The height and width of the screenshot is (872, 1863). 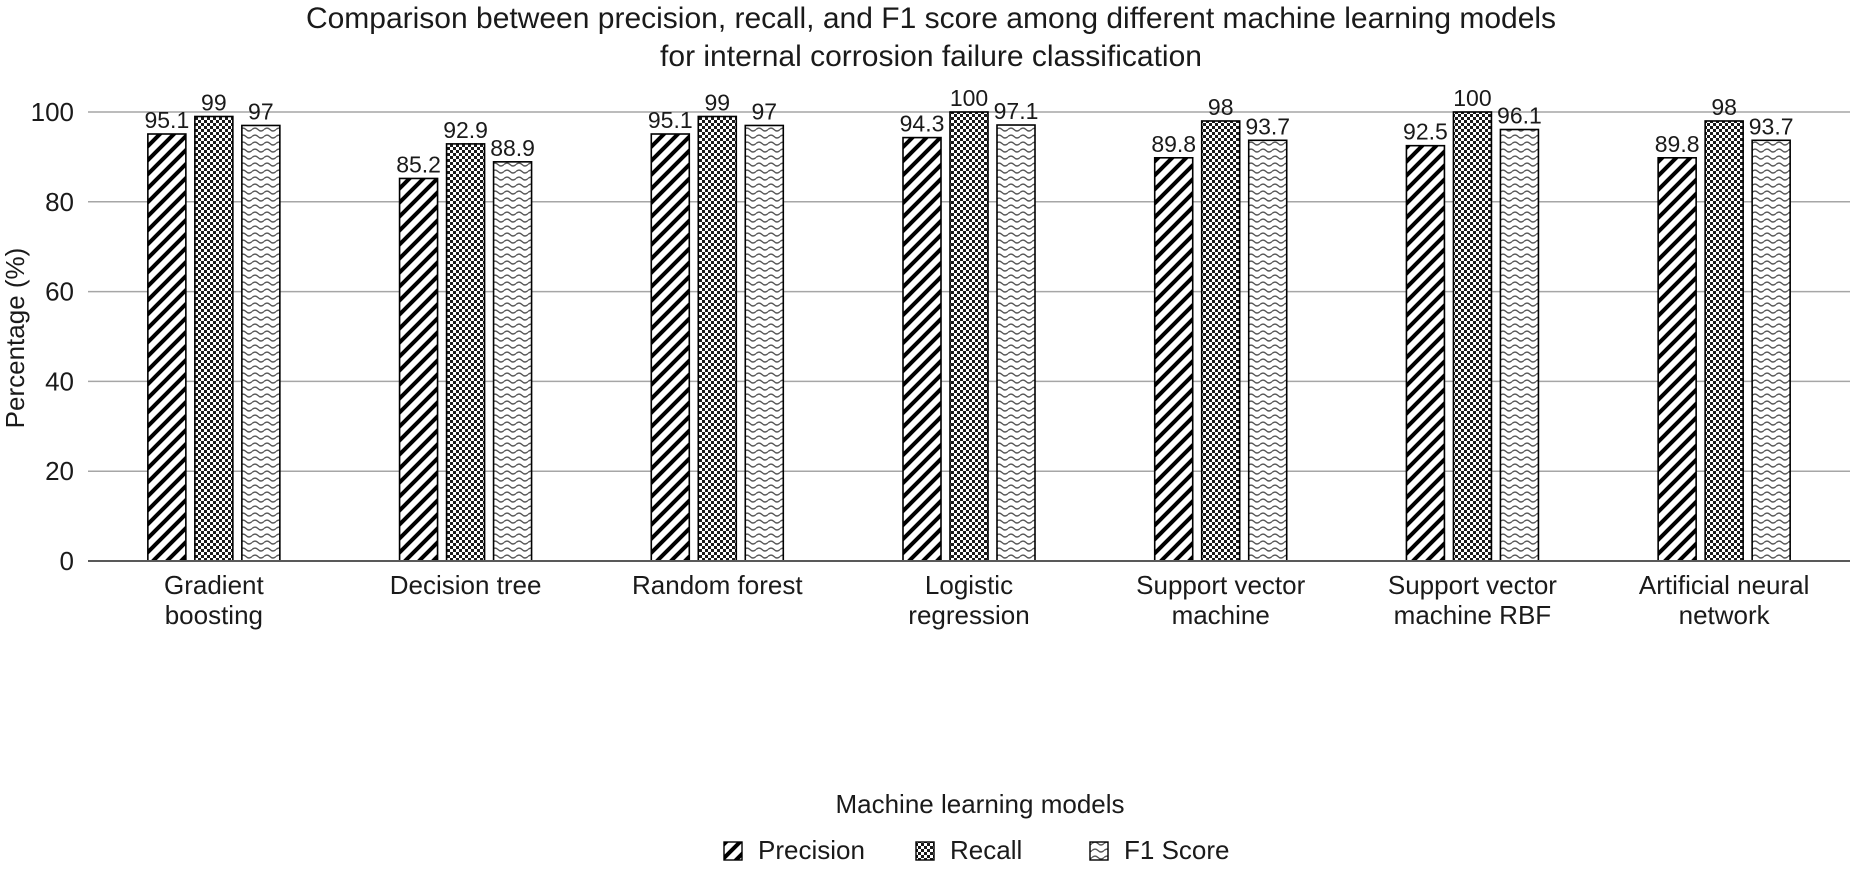 I want to click on x-tick-label: Random forest, so click(x=717, y=585).